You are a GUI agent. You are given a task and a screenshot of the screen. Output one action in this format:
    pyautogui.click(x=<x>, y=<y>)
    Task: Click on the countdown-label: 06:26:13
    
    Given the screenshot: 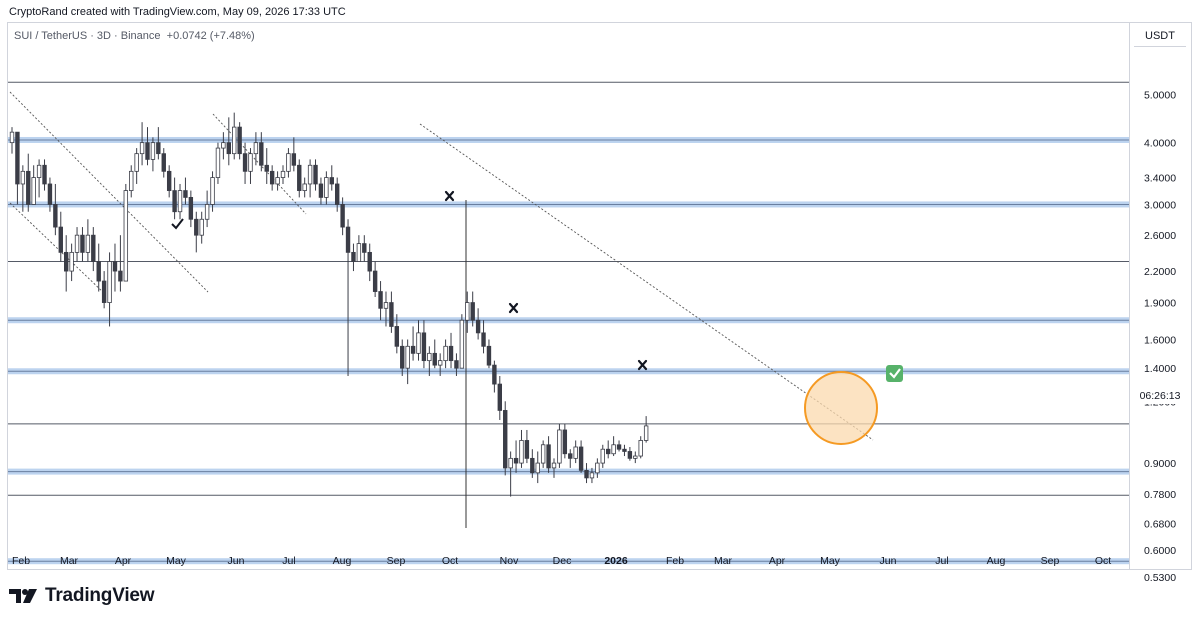 What is the action you would take?
    pyautogui.click(x=1160, y=396)
    